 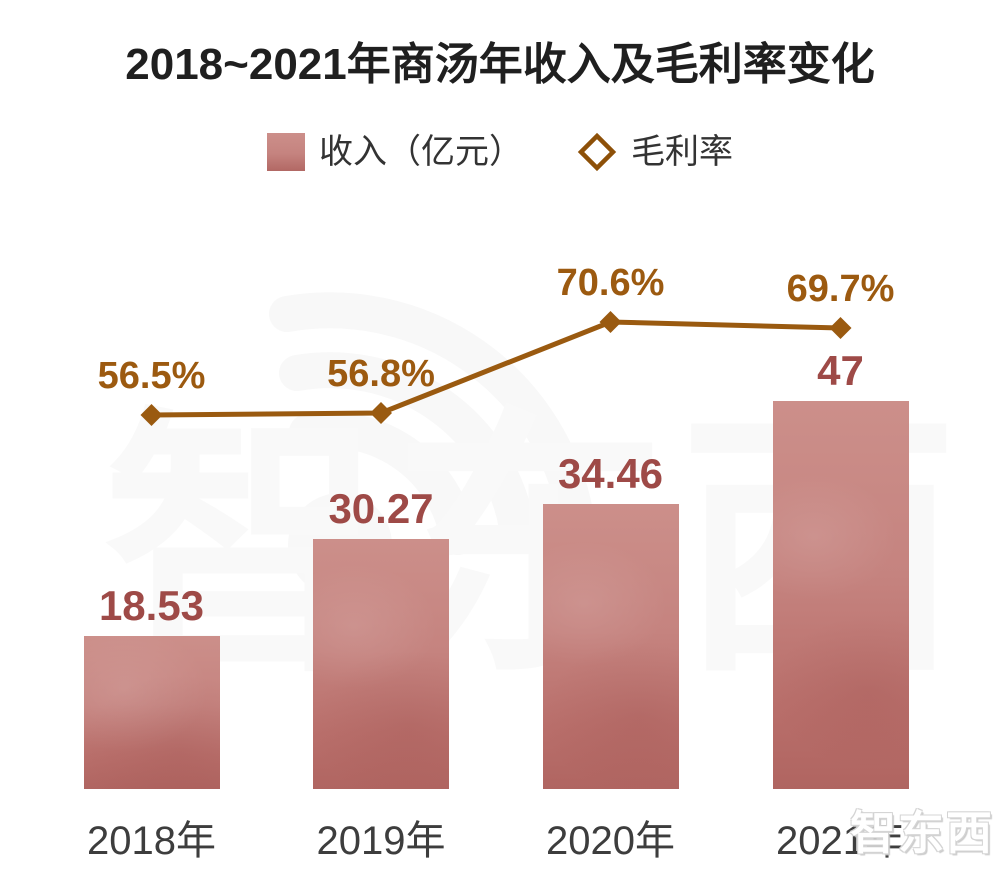 I want to click on revenue-legend-swatch-icon, so click(x=286, y=152).